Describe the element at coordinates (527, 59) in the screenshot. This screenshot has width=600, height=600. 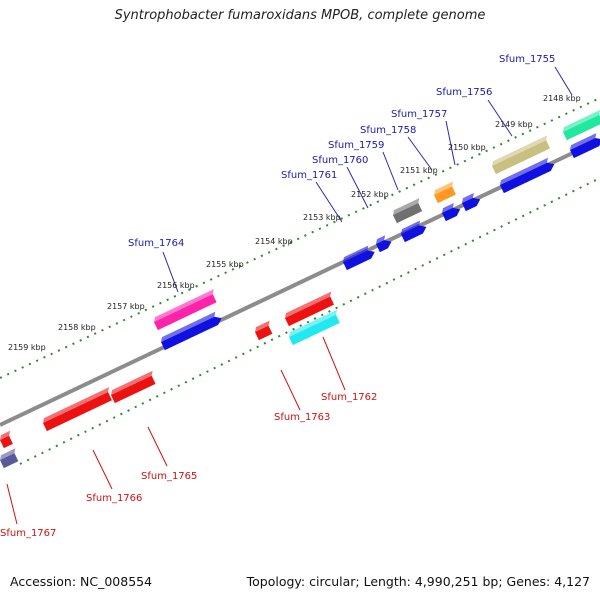
I see `gene-label-sfum-1755: Sfum_1755` at that location.